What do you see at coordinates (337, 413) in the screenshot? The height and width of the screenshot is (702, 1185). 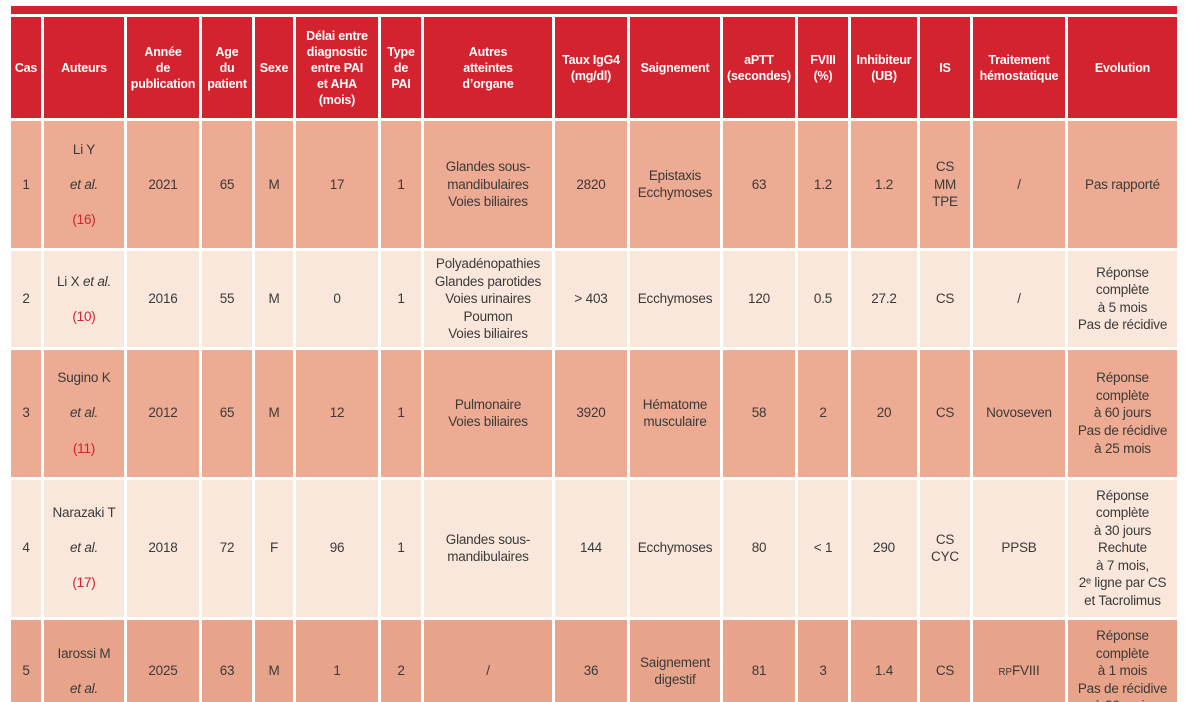 I see `cell-delay: 12` at bounding box center [337, 413].